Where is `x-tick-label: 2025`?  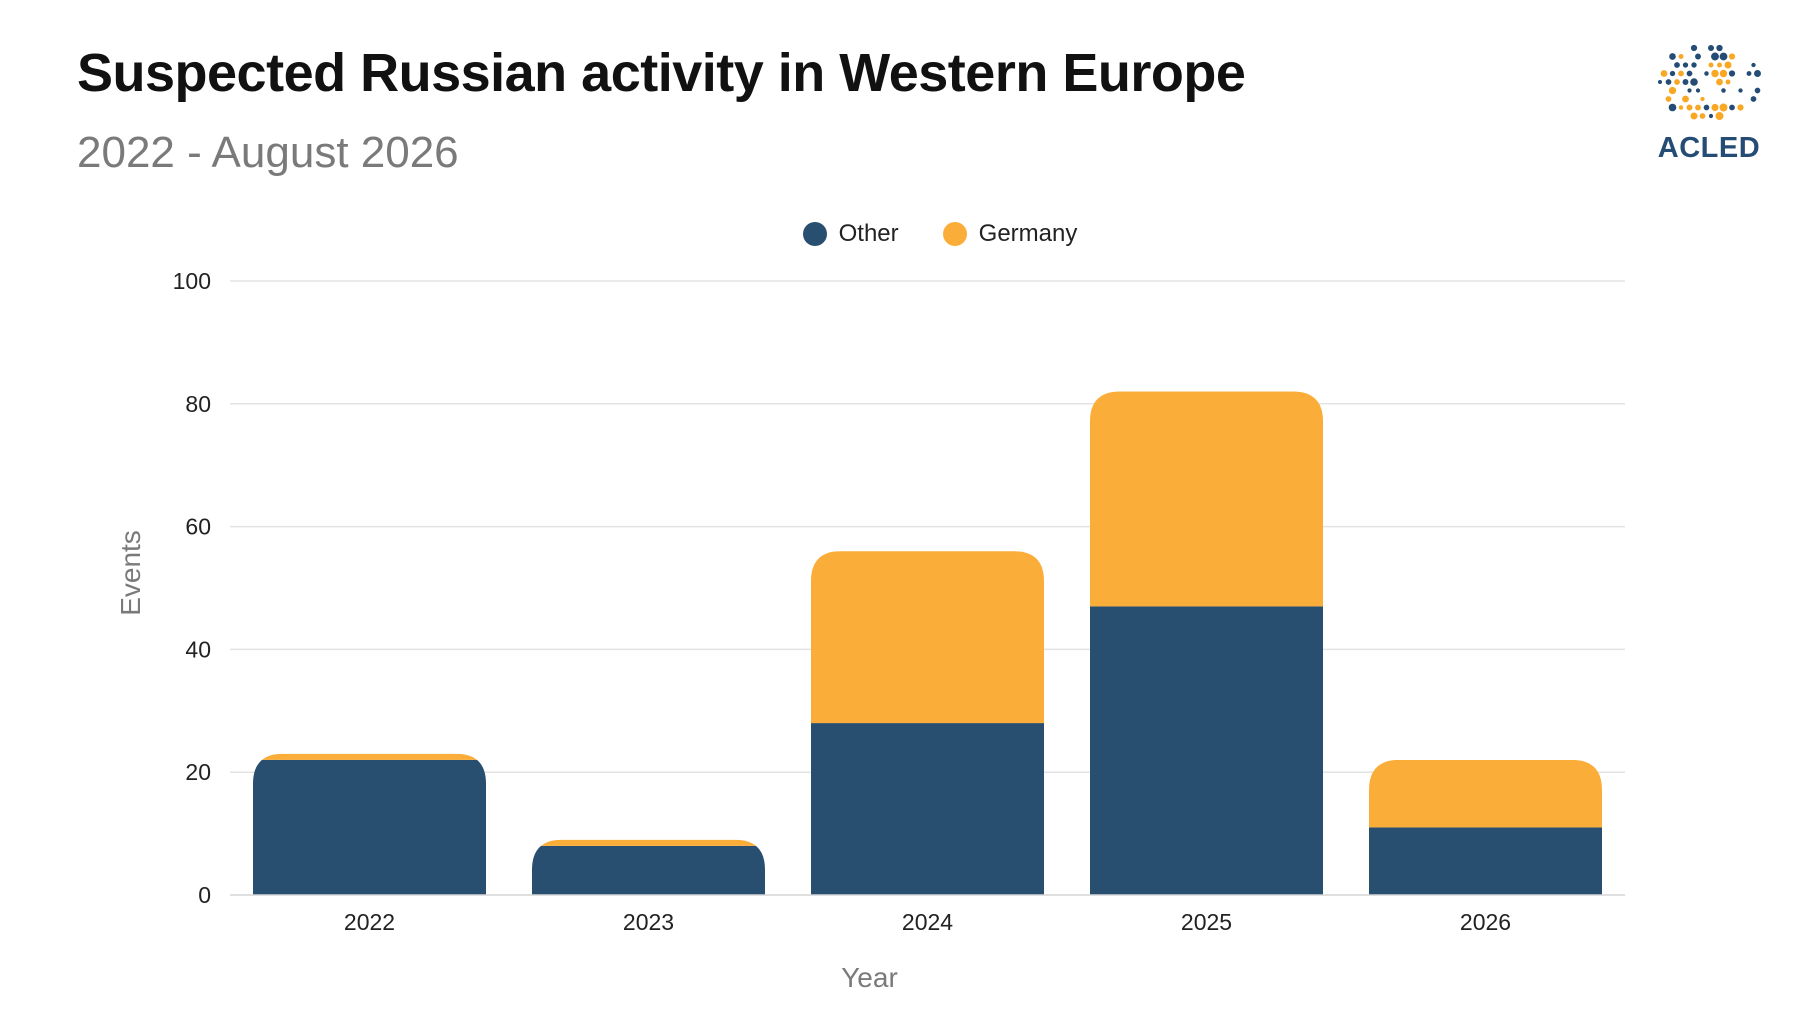
x-tick-label: 2025 is located at coordinates (1206, 922).